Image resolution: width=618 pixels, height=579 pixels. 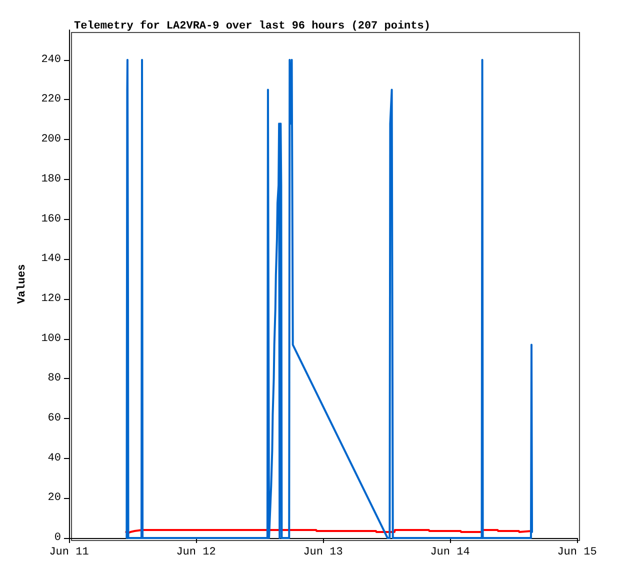 I want to click on x-tick-label: Jun 15, so click(x=577, y=552).